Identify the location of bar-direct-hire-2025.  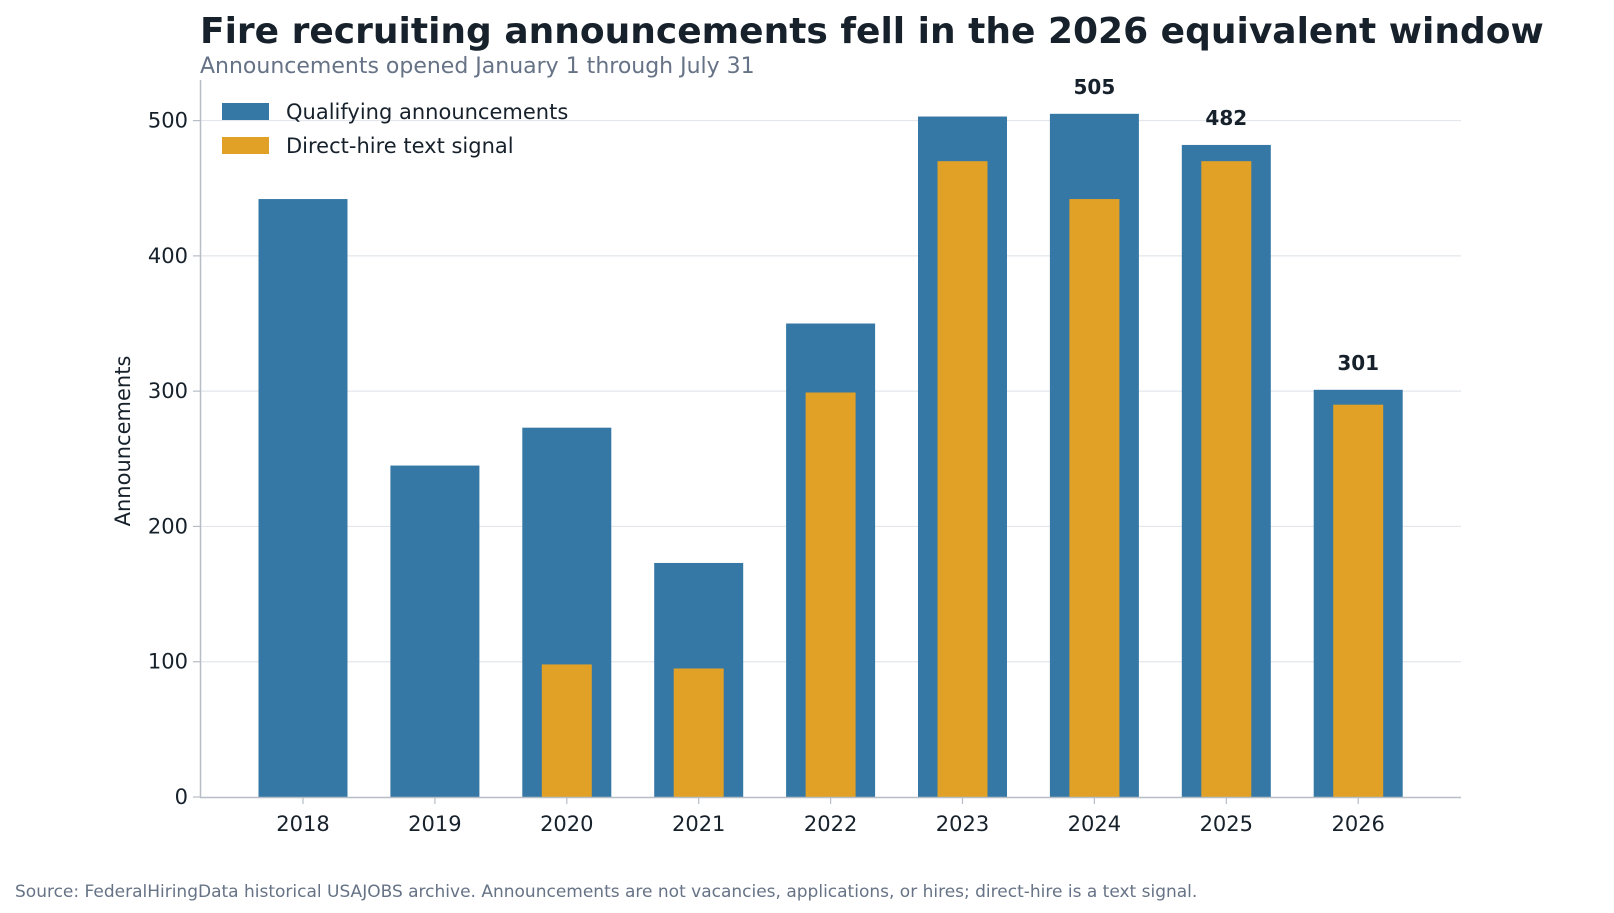
(1226, 479).